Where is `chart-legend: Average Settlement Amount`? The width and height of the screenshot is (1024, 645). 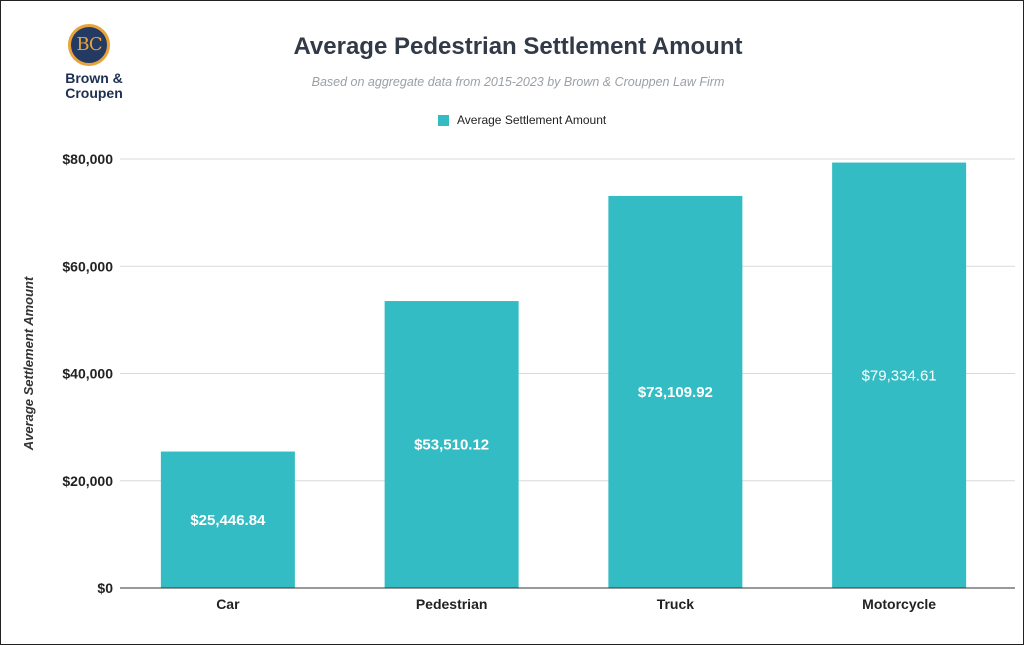
chart-legend: Average Settlement Amount is located at coordinates (522, 120).